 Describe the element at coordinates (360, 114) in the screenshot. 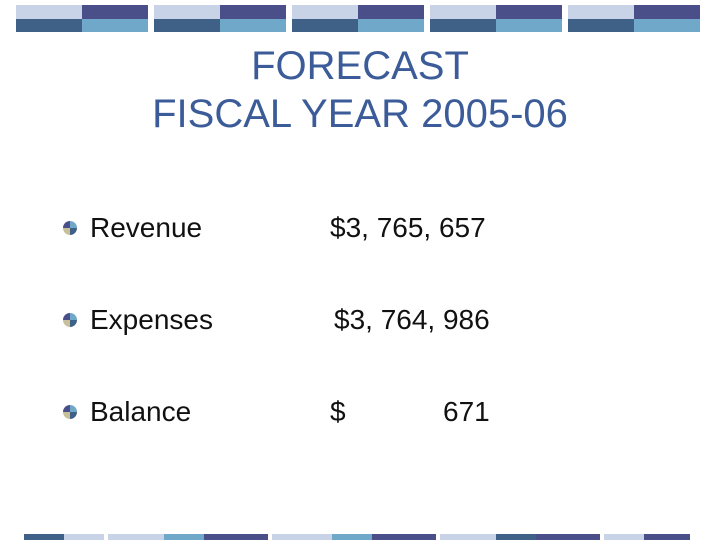

I see `title-line-2: FISCAL YEAR 2005-06` at that location.